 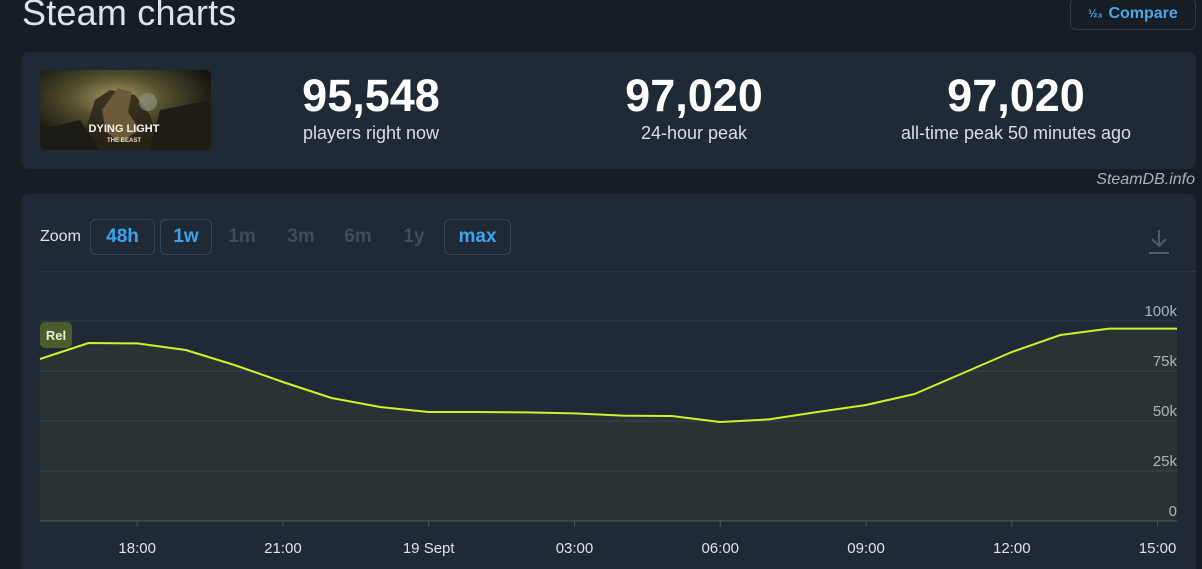 What do you see at coordinates (429, 548) in the screenshot?
I see `x-tick-label: 19 Sept` at bounding box center [429, 548].